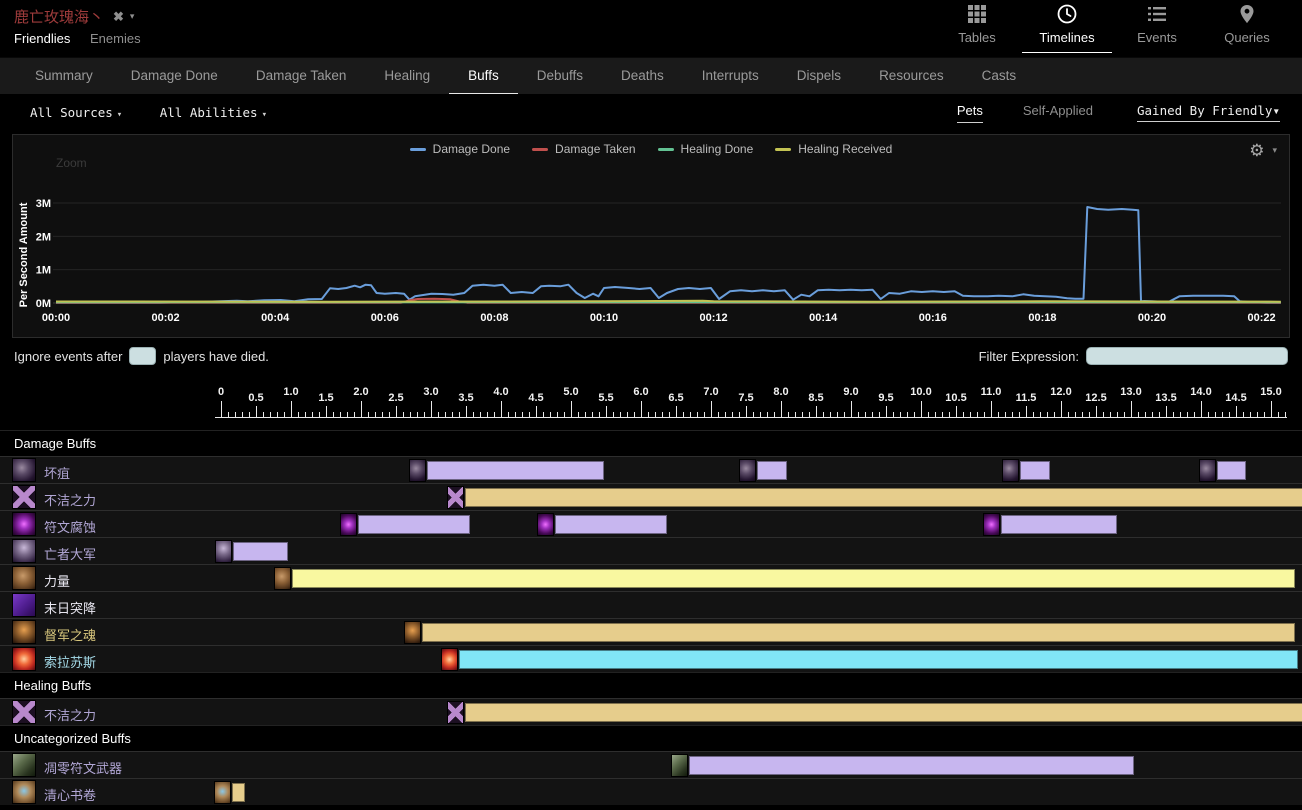 The height and width of the screenshot is (810, 1302). Describe the element at coordinates (76, 112) in the screenshot. I see `all-sources-dropdown: All Sources ▾` at that location.